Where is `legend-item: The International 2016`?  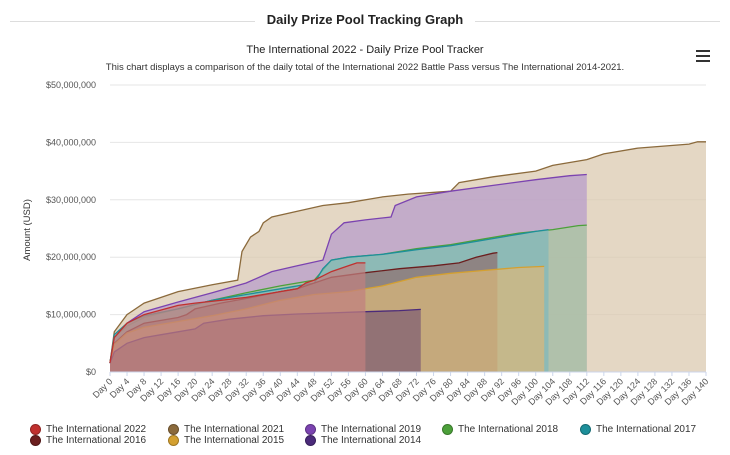 legend-item: The International 2016 is located at coordinates (88, 441).